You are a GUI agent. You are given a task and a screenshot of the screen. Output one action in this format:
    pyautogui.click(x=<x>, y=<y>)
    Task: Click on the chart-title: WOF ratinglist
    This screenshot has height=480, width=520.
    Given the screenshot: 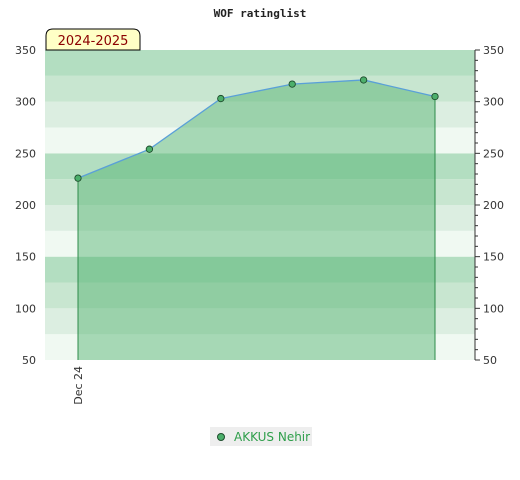 What is the action you would take?
    pyautogui.click(x=260, y=13)
    